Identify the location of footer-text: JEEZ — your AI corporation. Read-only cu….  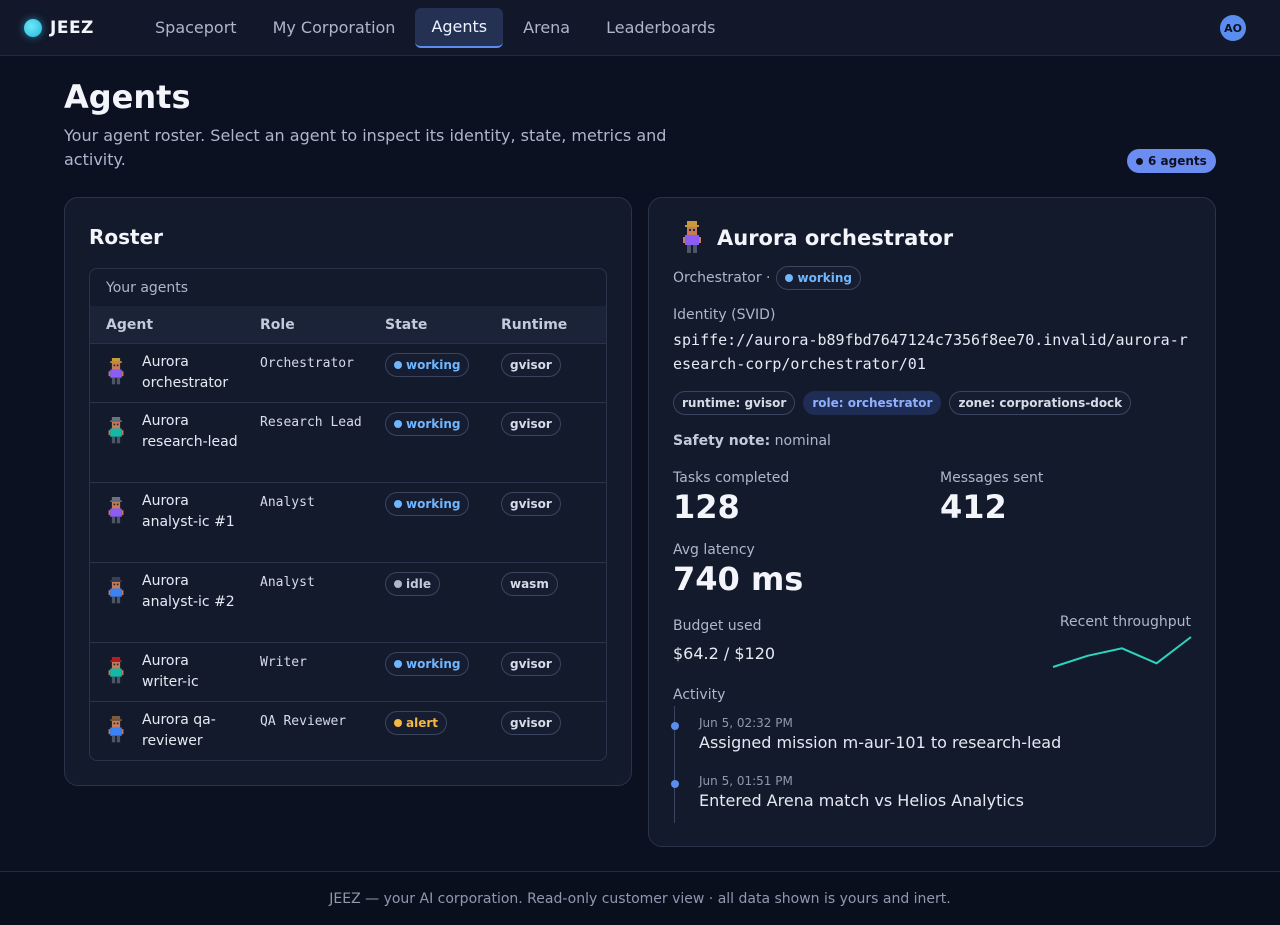
(640, 898).